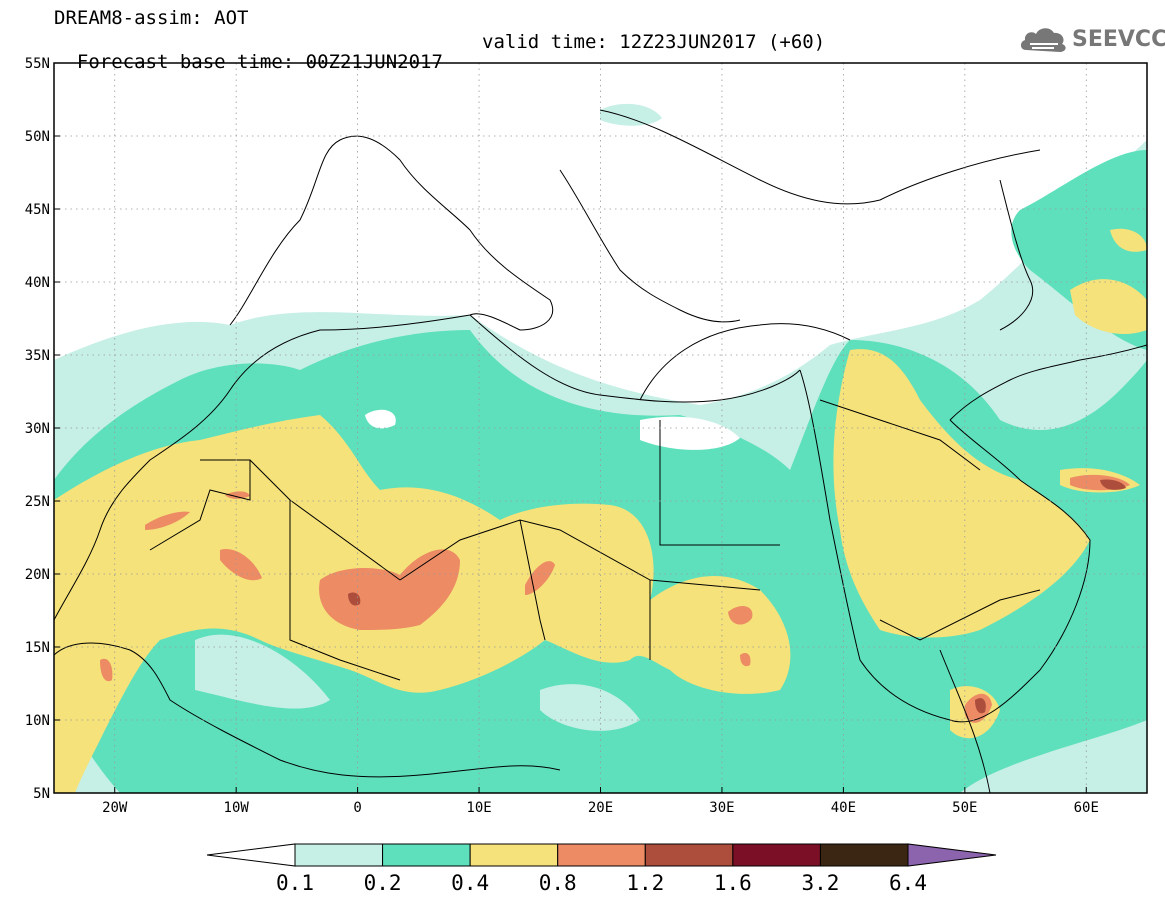  I want to click on colorbar-label: 0.1, so click(295, 883).